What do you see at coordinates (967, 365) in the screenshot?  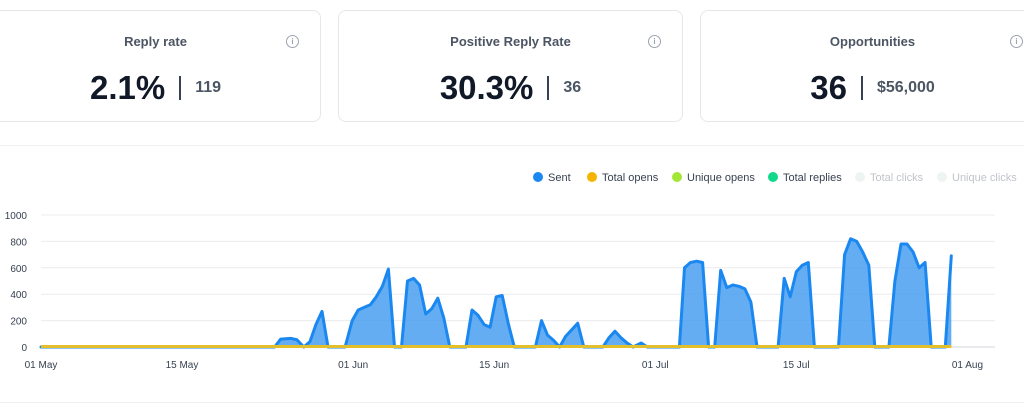 I see `x-tick-label: 01 Aug` at bounding box center [967, 365].